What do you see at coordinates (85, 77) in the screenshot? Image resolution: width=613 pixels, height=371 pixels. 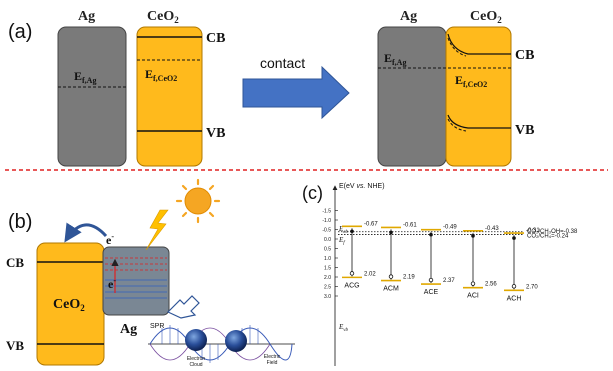 I see `ag-fermi-label: Ef,Ag` at bounding box center [85, 77].